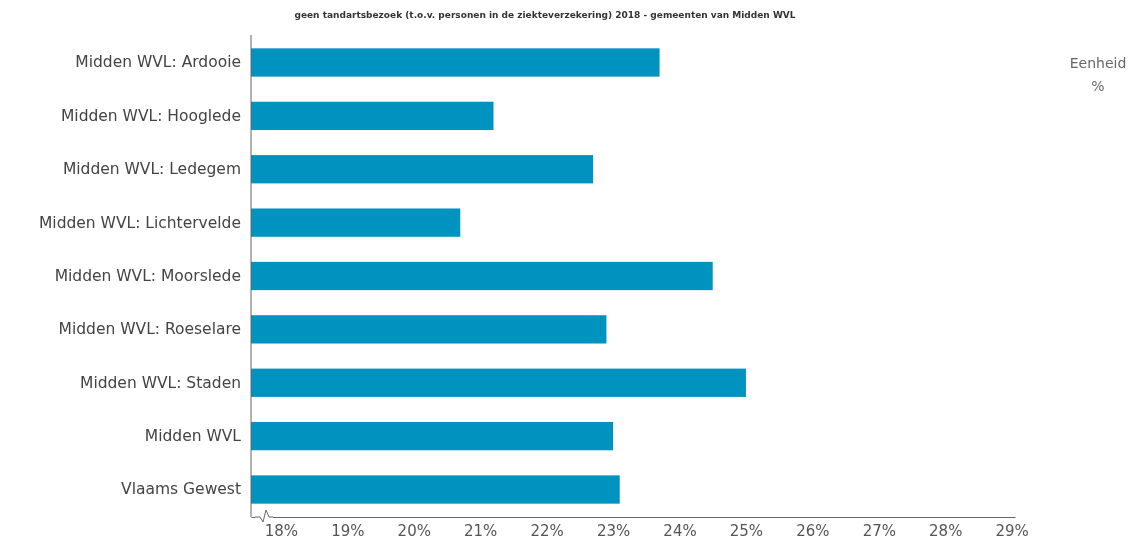 Image resolution: width=1136 pixels, height=539 pixels. Describe the element at coordinates (149, 329) in the screenshot. I see `y-tick-label: Midden WVL: Roeselare` at that location.